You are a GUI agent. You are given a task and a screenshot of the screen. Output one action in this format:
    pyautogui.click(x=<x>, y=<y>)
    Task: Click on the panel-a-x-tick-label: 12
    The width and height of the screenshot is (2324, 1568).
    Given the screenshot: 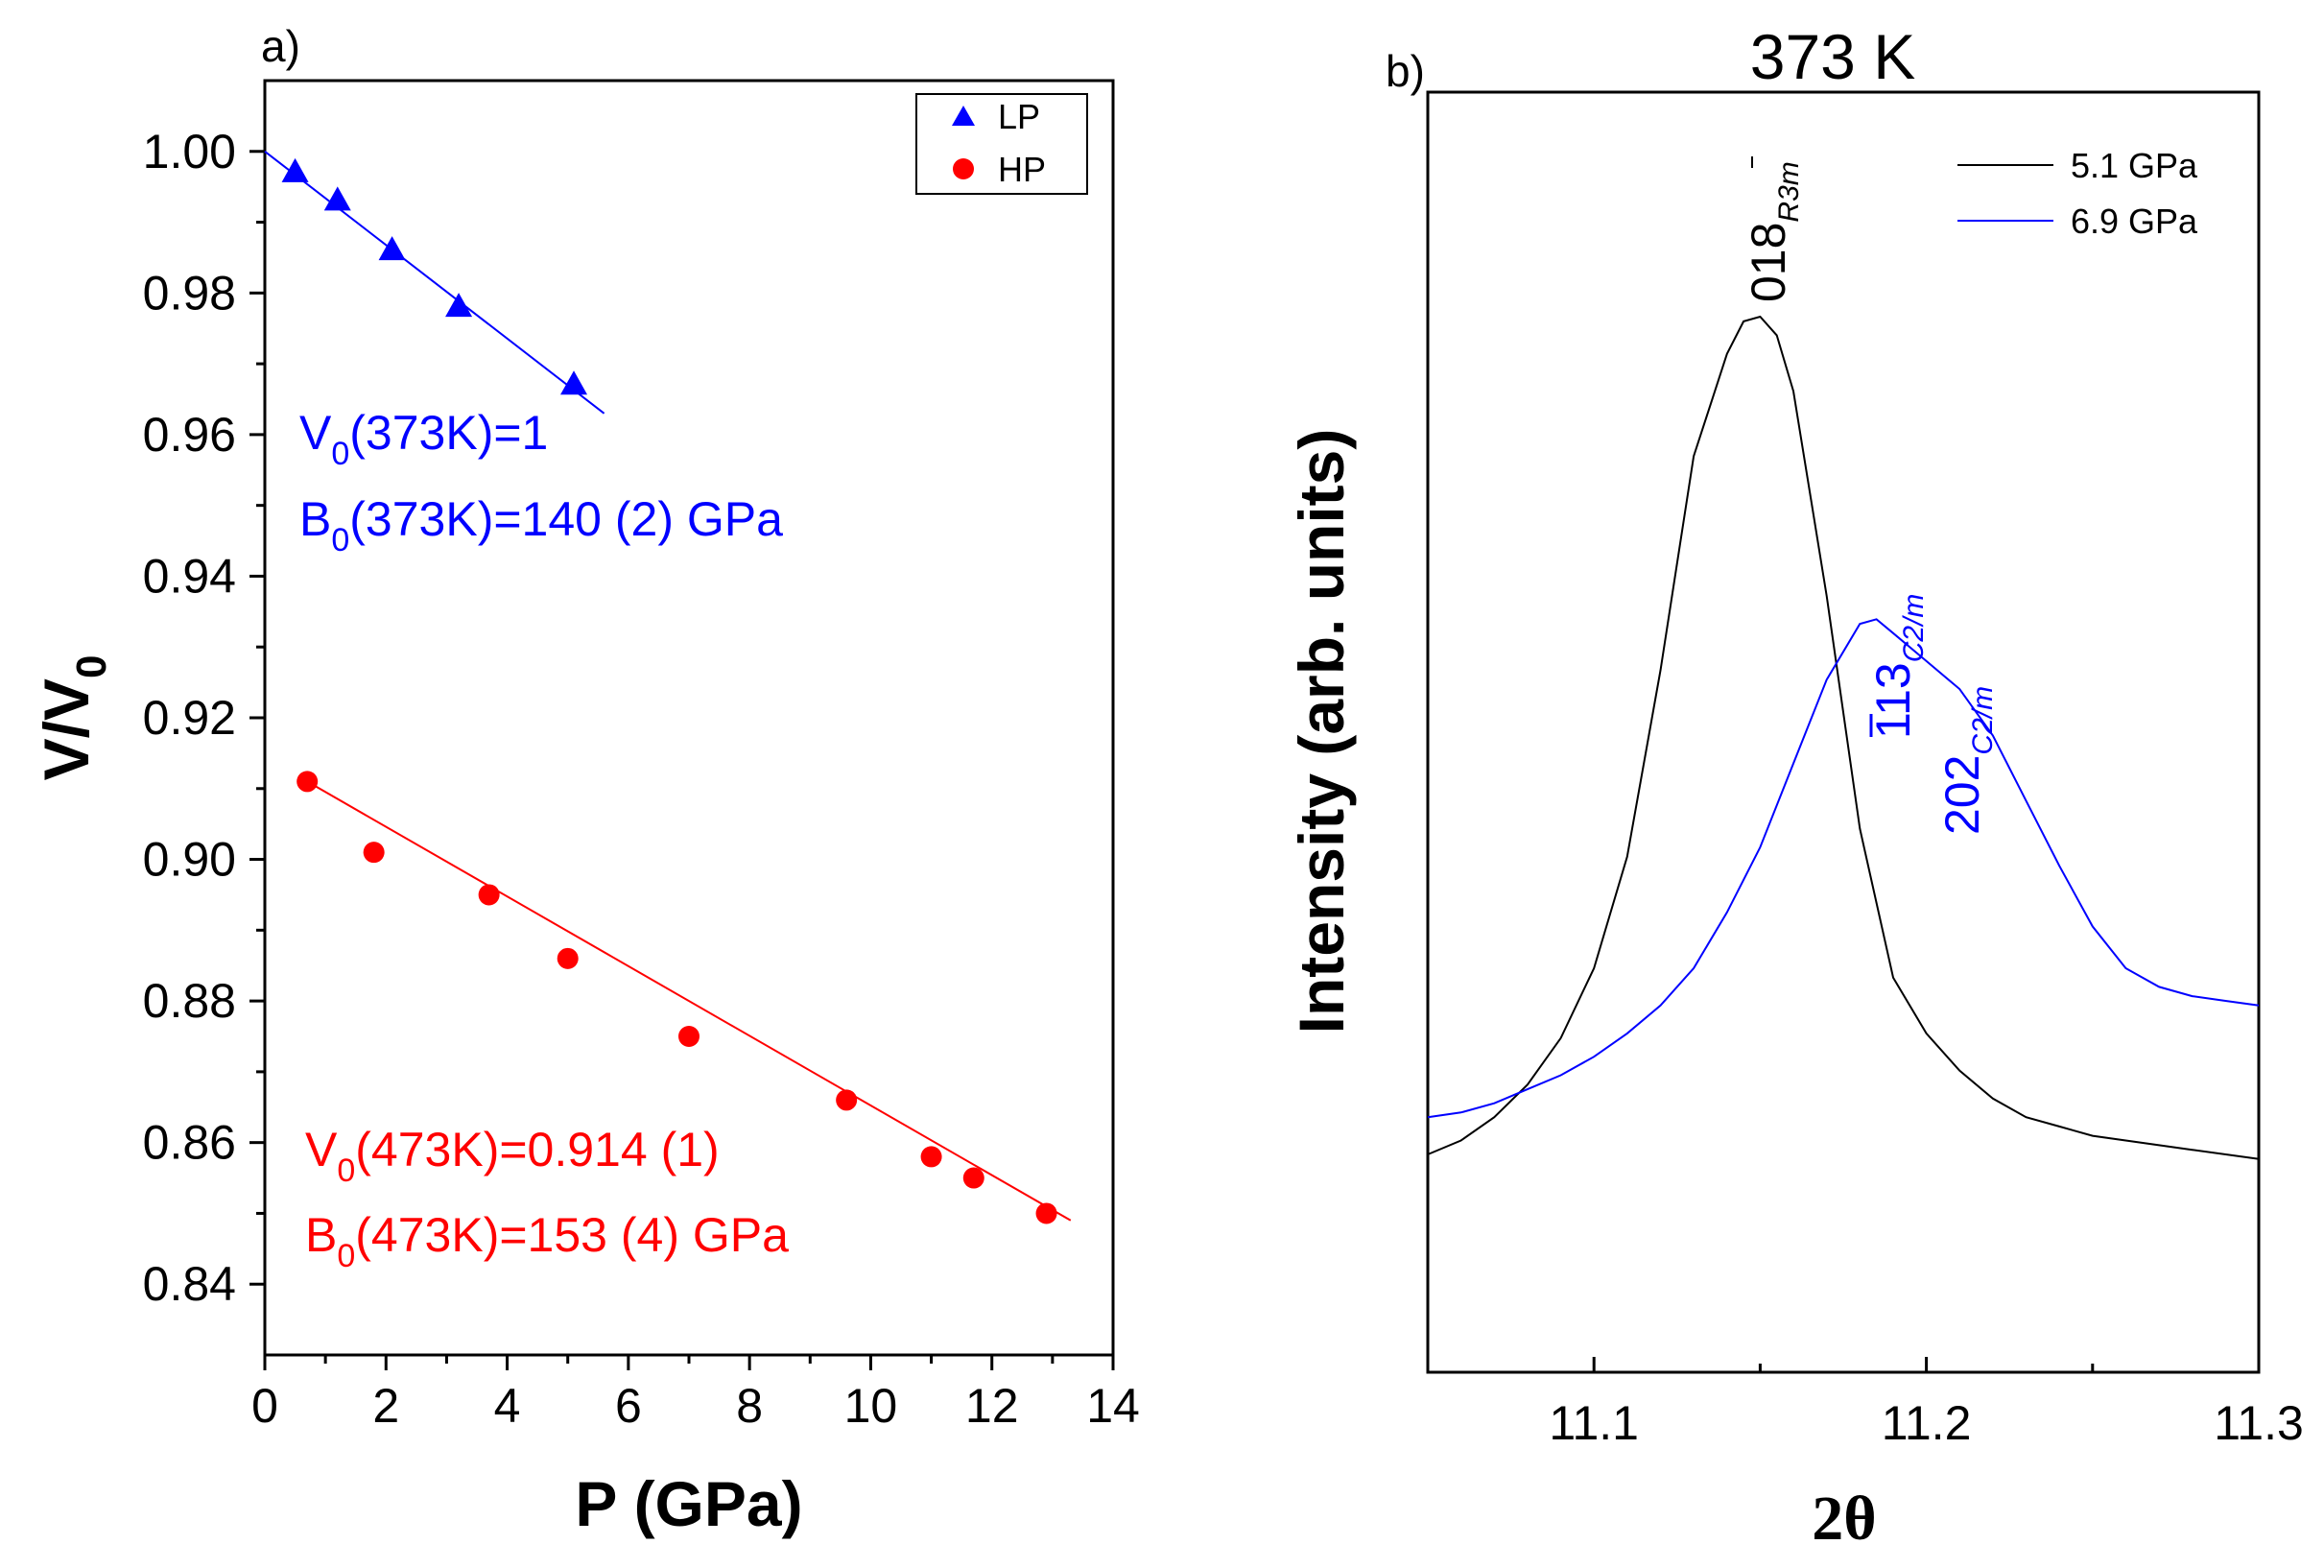 What is the action you would take?
    pyautogui.click(x=992, y=1406)
    